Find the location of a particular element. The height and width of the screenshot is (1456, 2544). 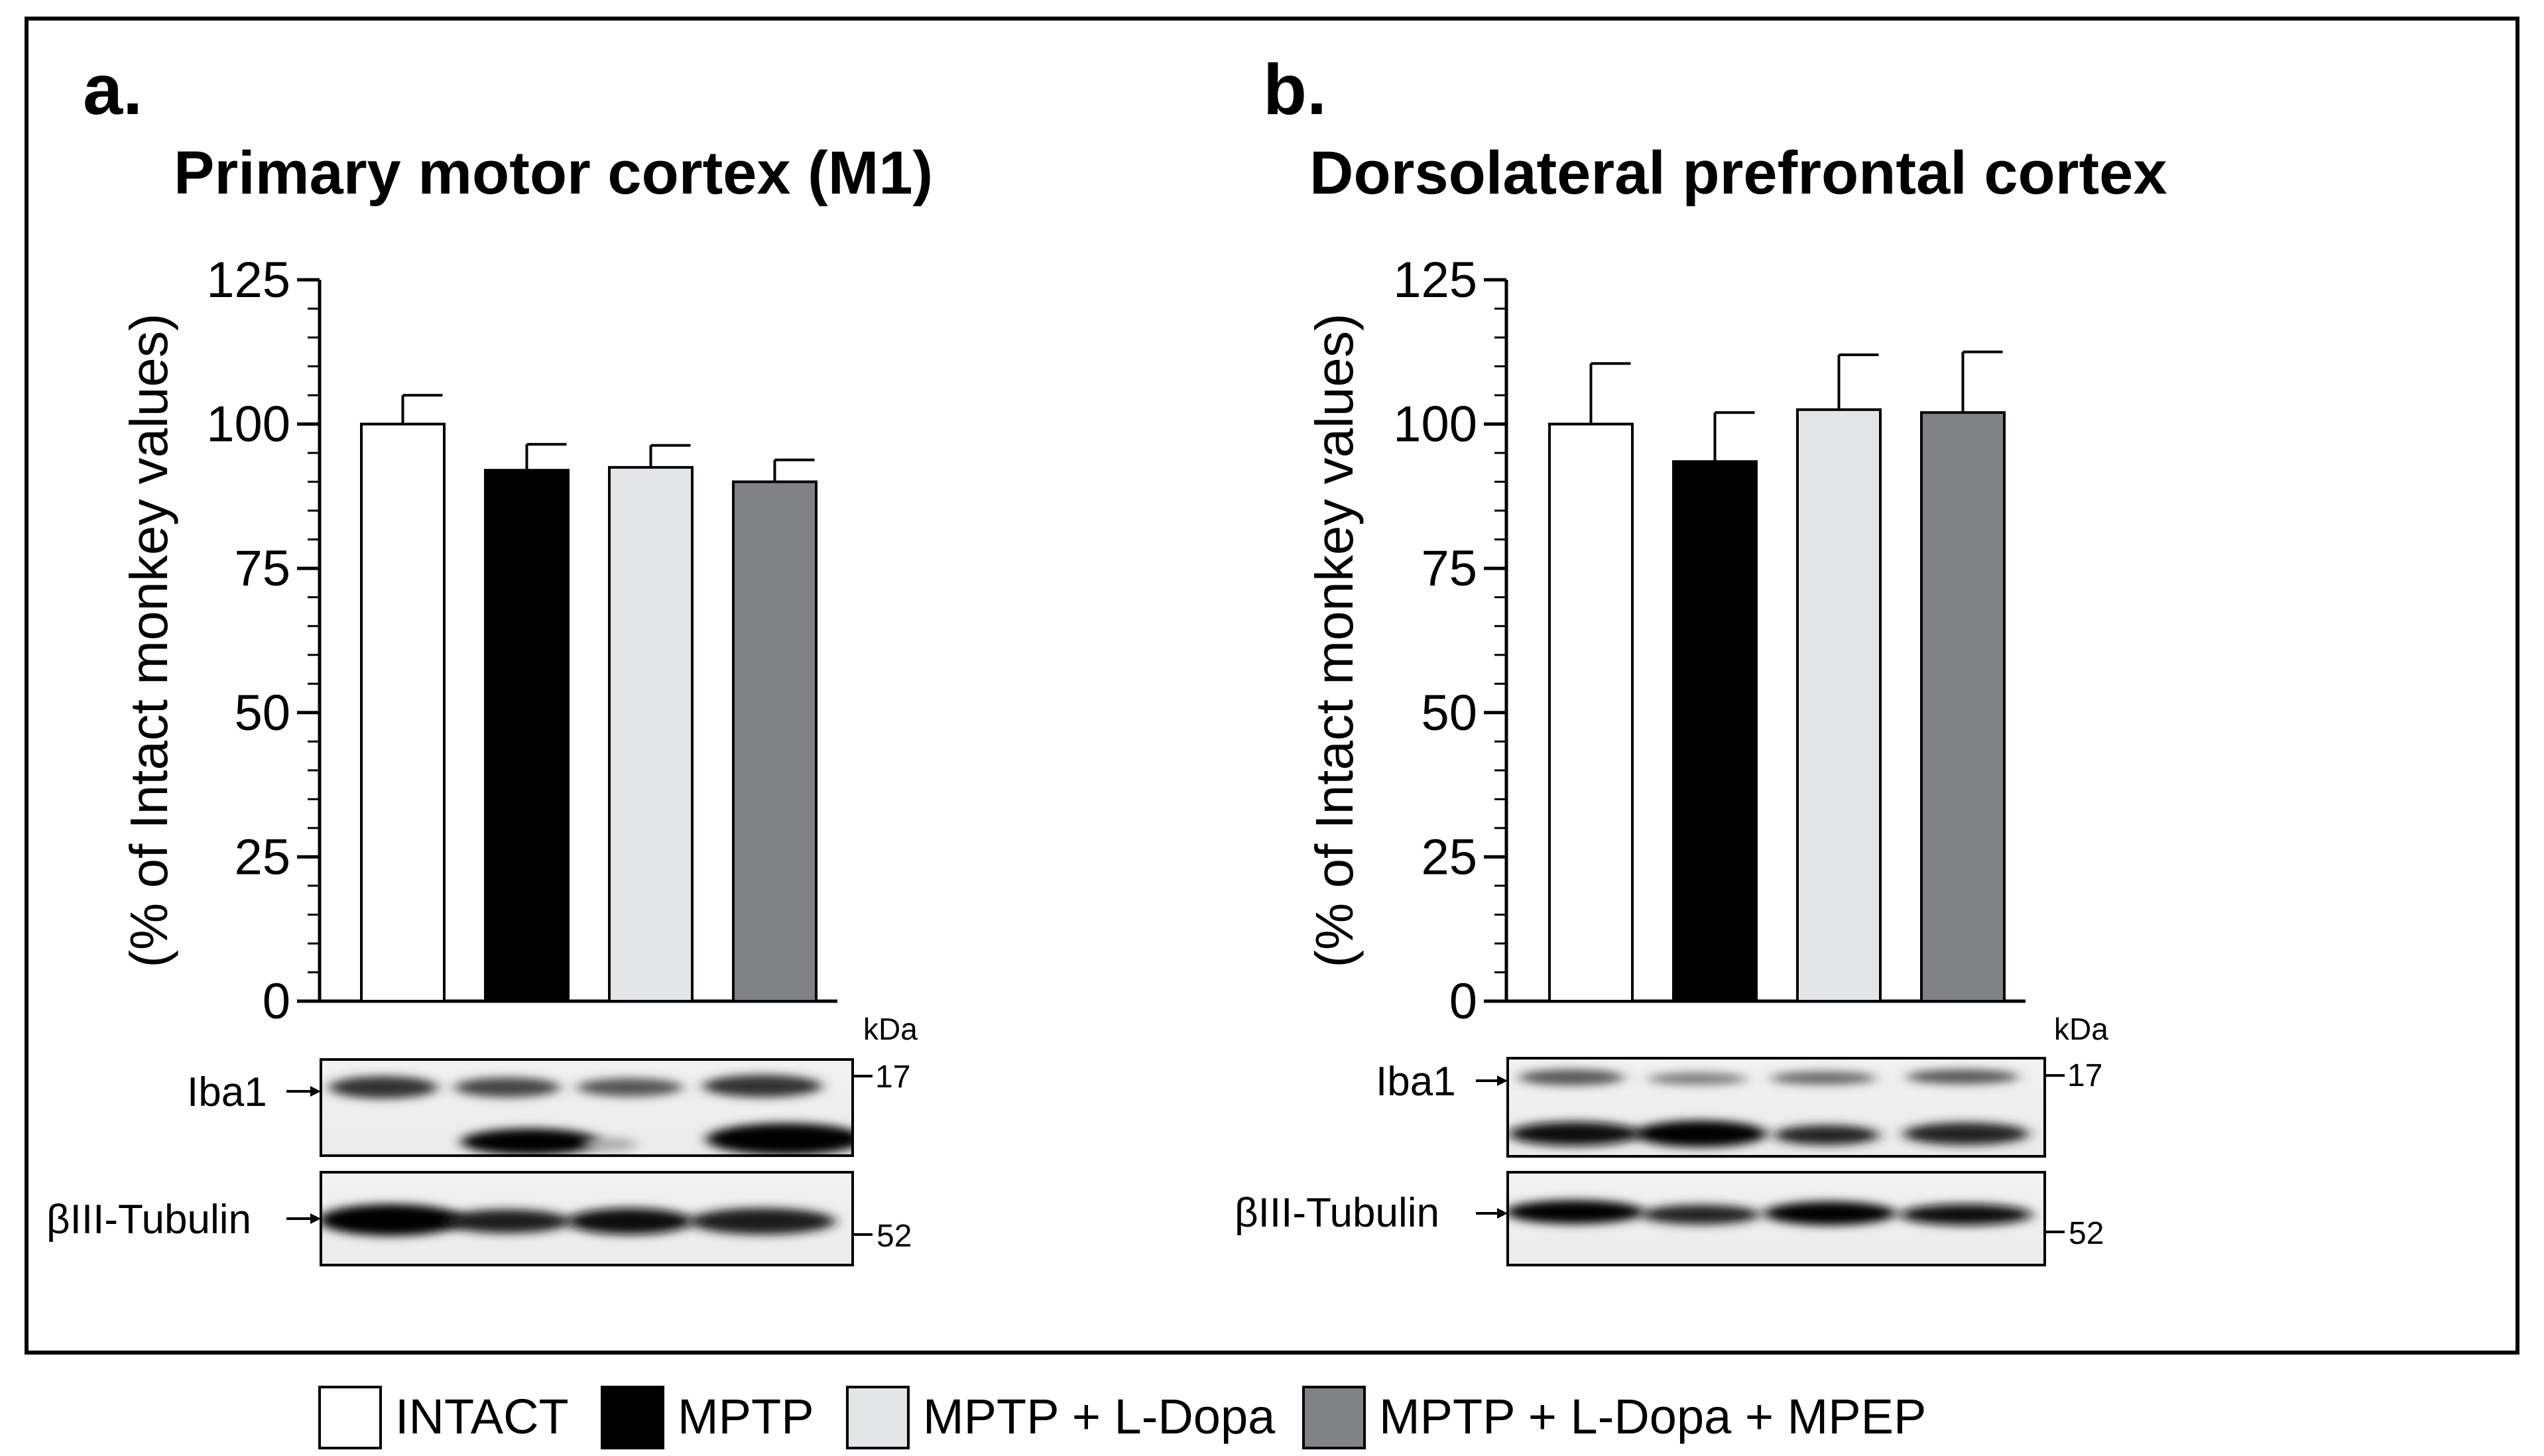

legend-label-mptp-ldopa-mpep: MPTP + L-Dopa + MPEP is located at coordinates (1652, 1416).